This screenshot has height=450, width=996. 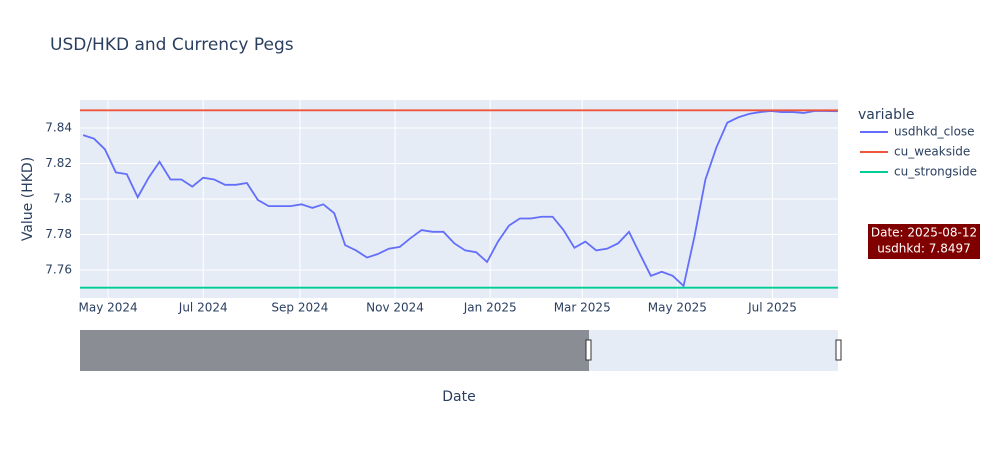 What do you see at coordinates (58, 234) in the screenshot?
I see `y-tick-label: 7.78` at bounding box center [58, 234].